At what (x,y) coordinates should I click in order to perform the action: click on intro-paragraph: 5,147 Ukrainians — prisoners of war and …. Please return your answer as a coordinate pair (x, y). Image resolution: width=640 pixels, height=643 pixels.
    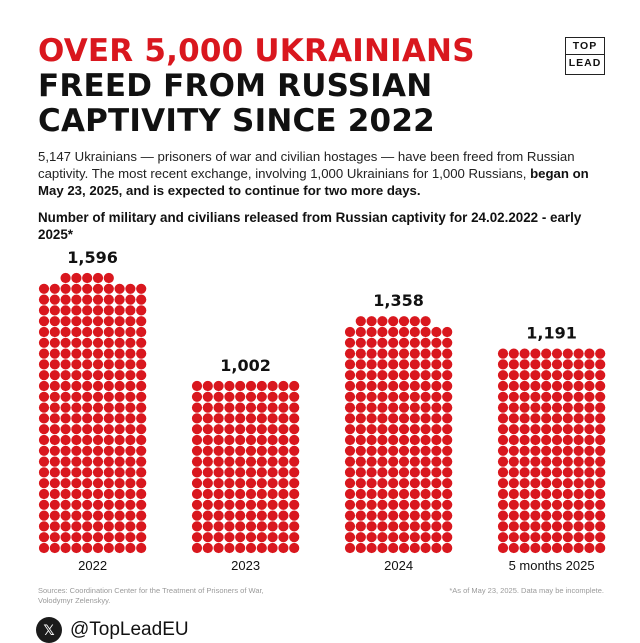
    Looking at the image, I should click on (328, 173).